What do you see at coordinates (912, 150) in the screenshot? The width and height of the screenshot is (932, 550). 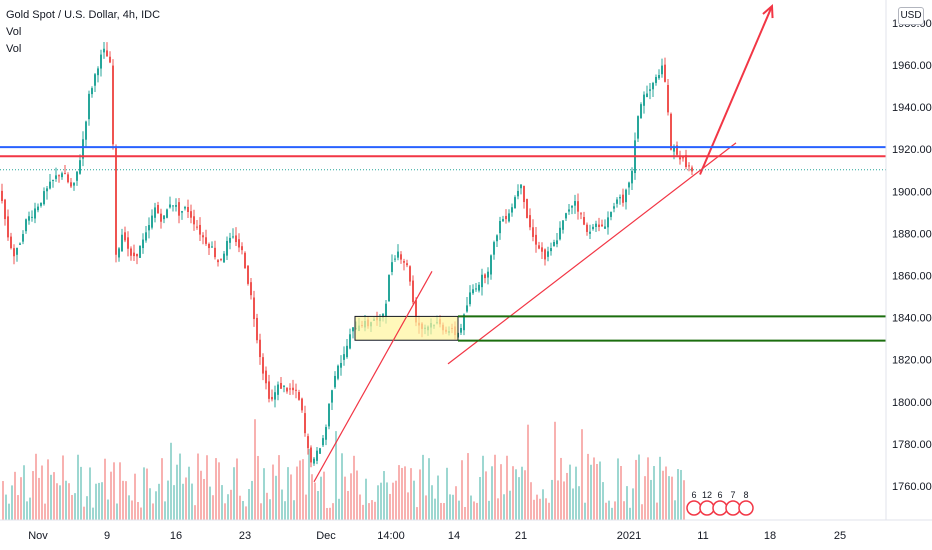 I see `y-tick-label: 1920.00` at bounding box center [912, 150].